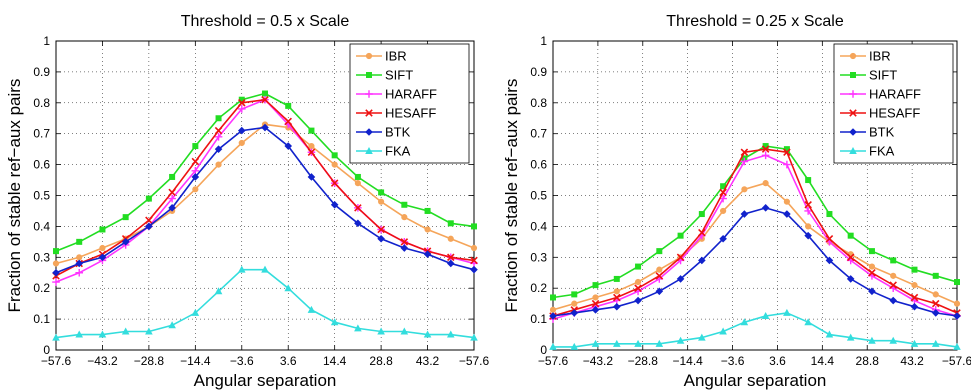 The image size is (971, 390). I want to click on legend-label: BTK, so click(398, 132).